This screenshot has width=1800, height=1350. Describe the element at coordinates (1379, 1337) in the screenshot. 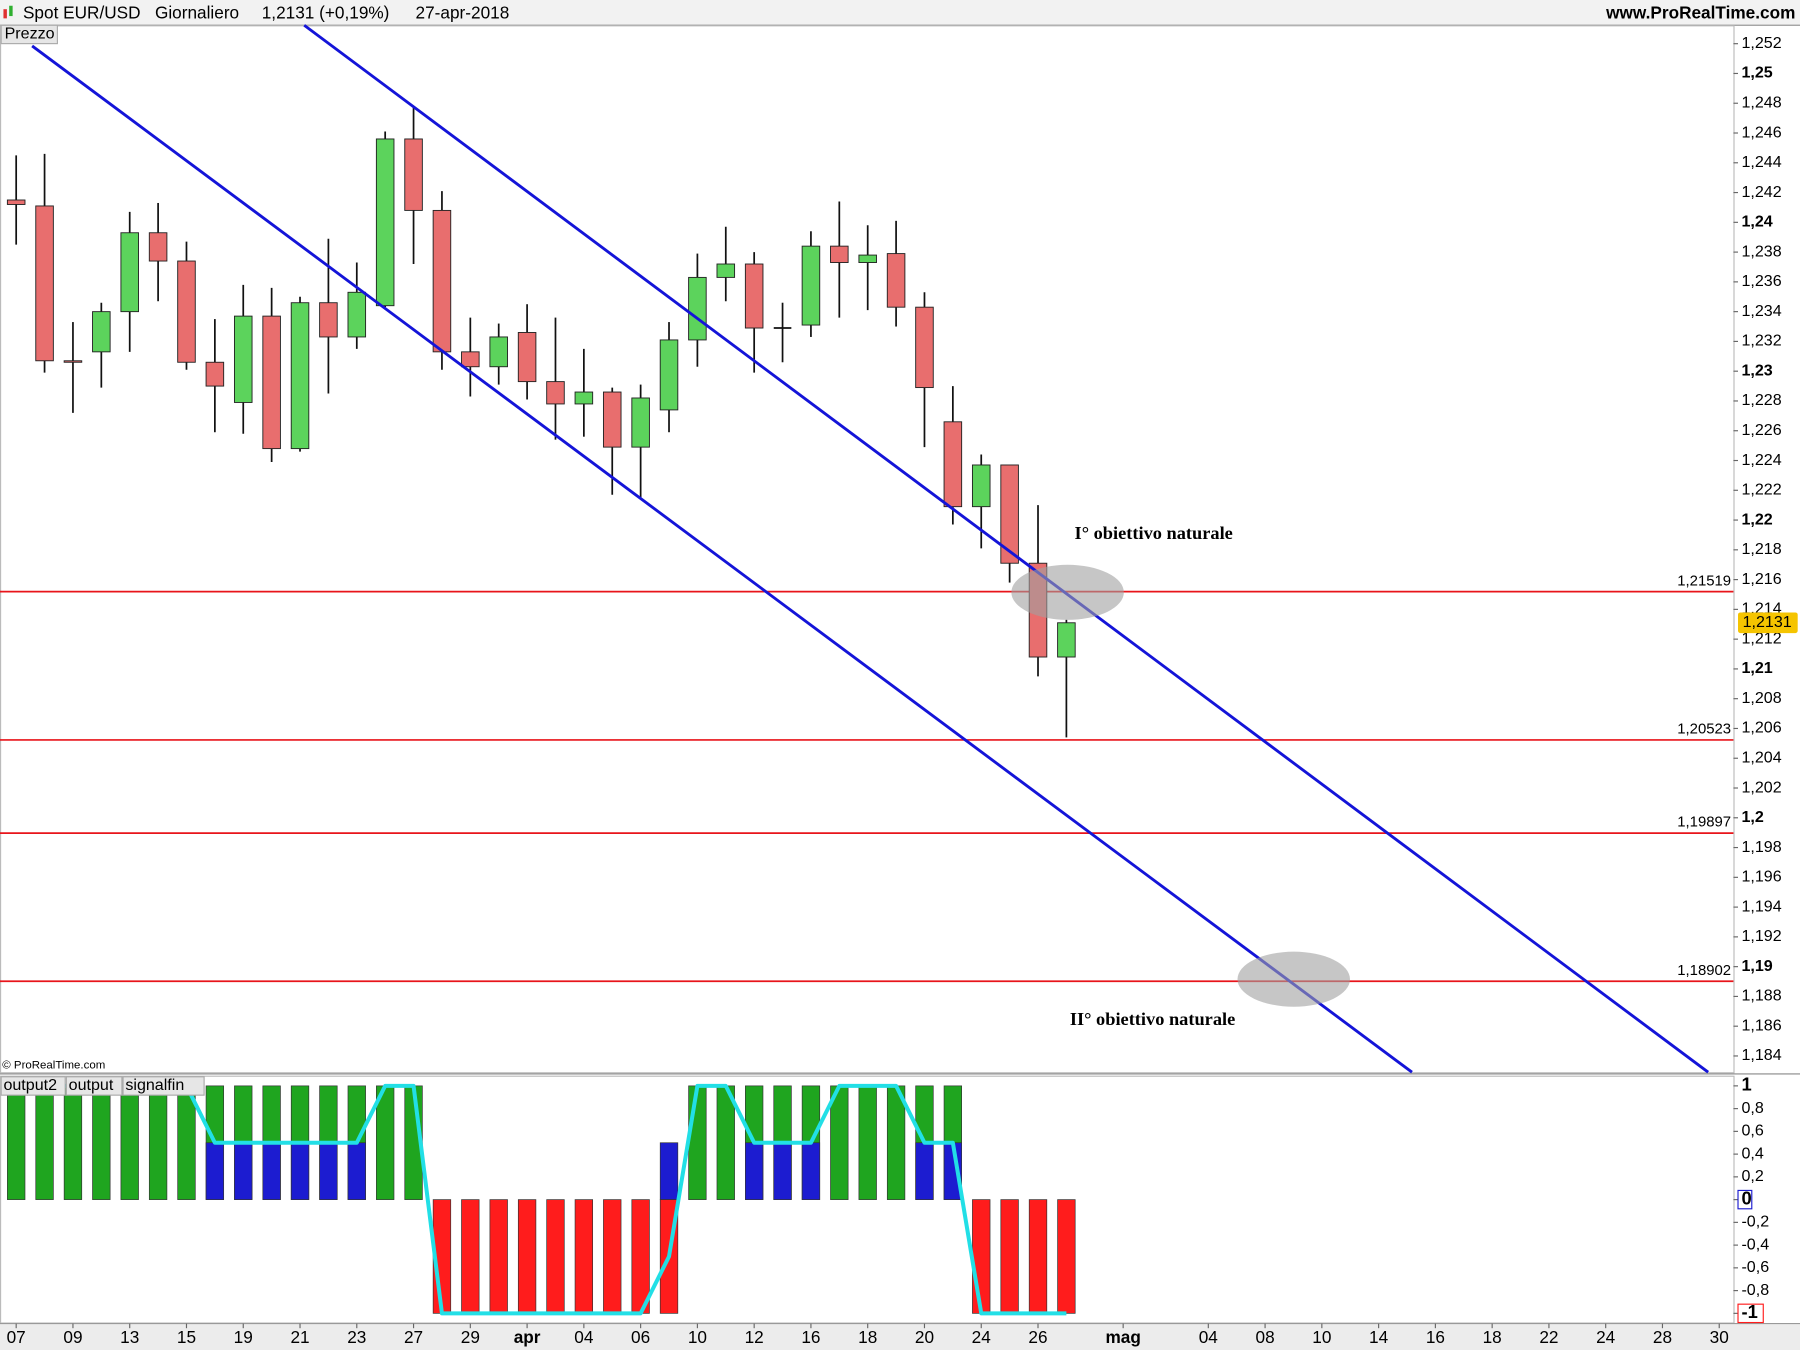

I see `x-tick-label: 14` at that location.